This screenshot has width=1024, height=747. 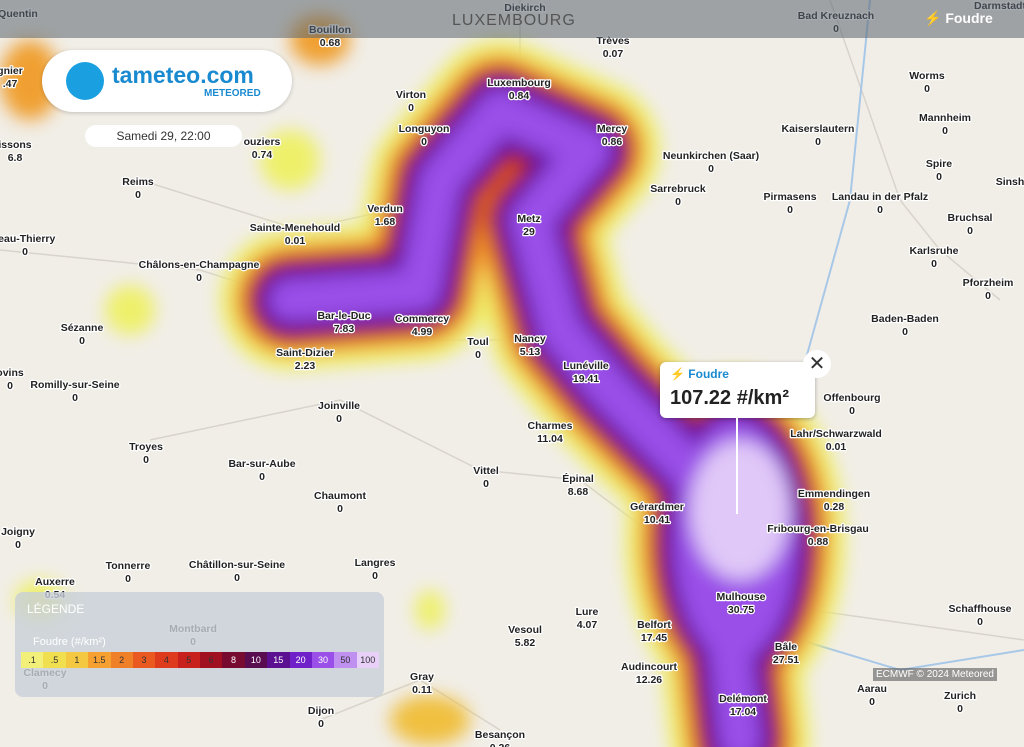 I want to click on legend-title: LÉGENDE, so click(x=56, y=609).